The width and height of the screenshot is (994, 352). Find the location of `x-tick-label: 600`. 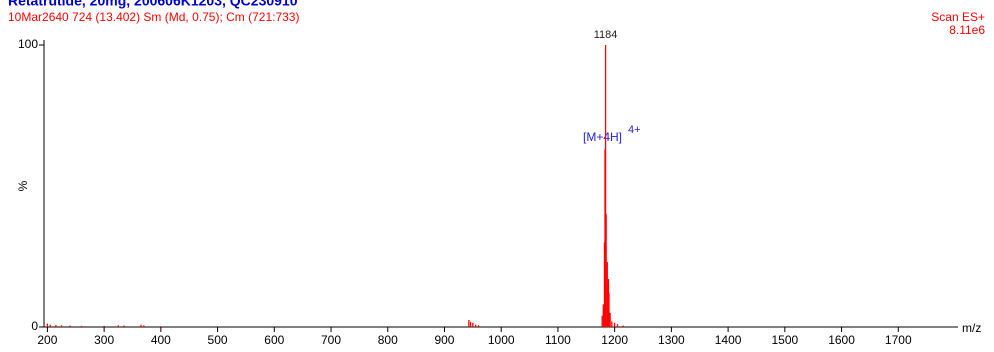

x-tick-label: 600 is located at coordinates (274, 340).